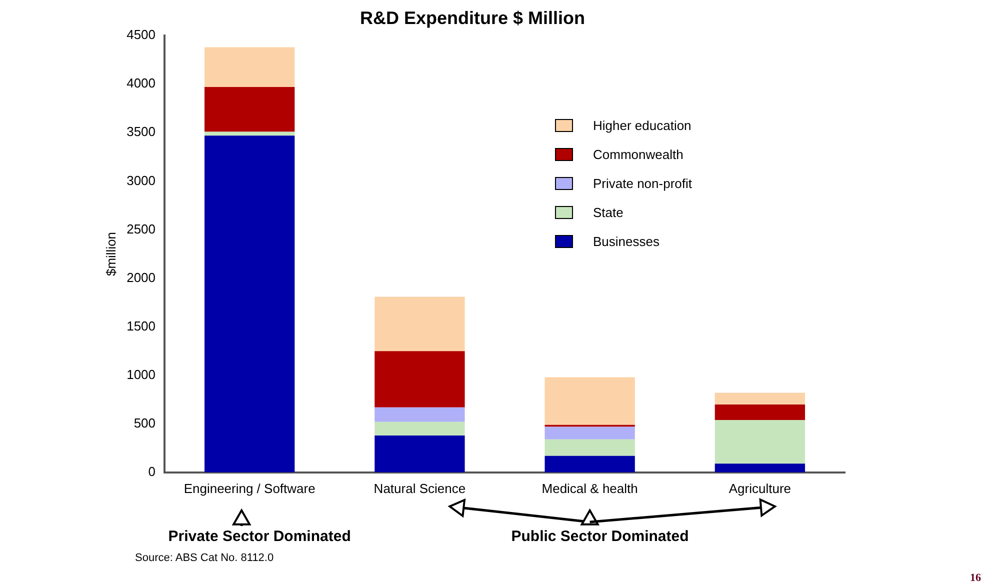 The image size is (995, 588). What do you see at coordinates (642, 183) in the screenshot?
I see `legend-label: Private non-profit` at bounding box center [642, 183].